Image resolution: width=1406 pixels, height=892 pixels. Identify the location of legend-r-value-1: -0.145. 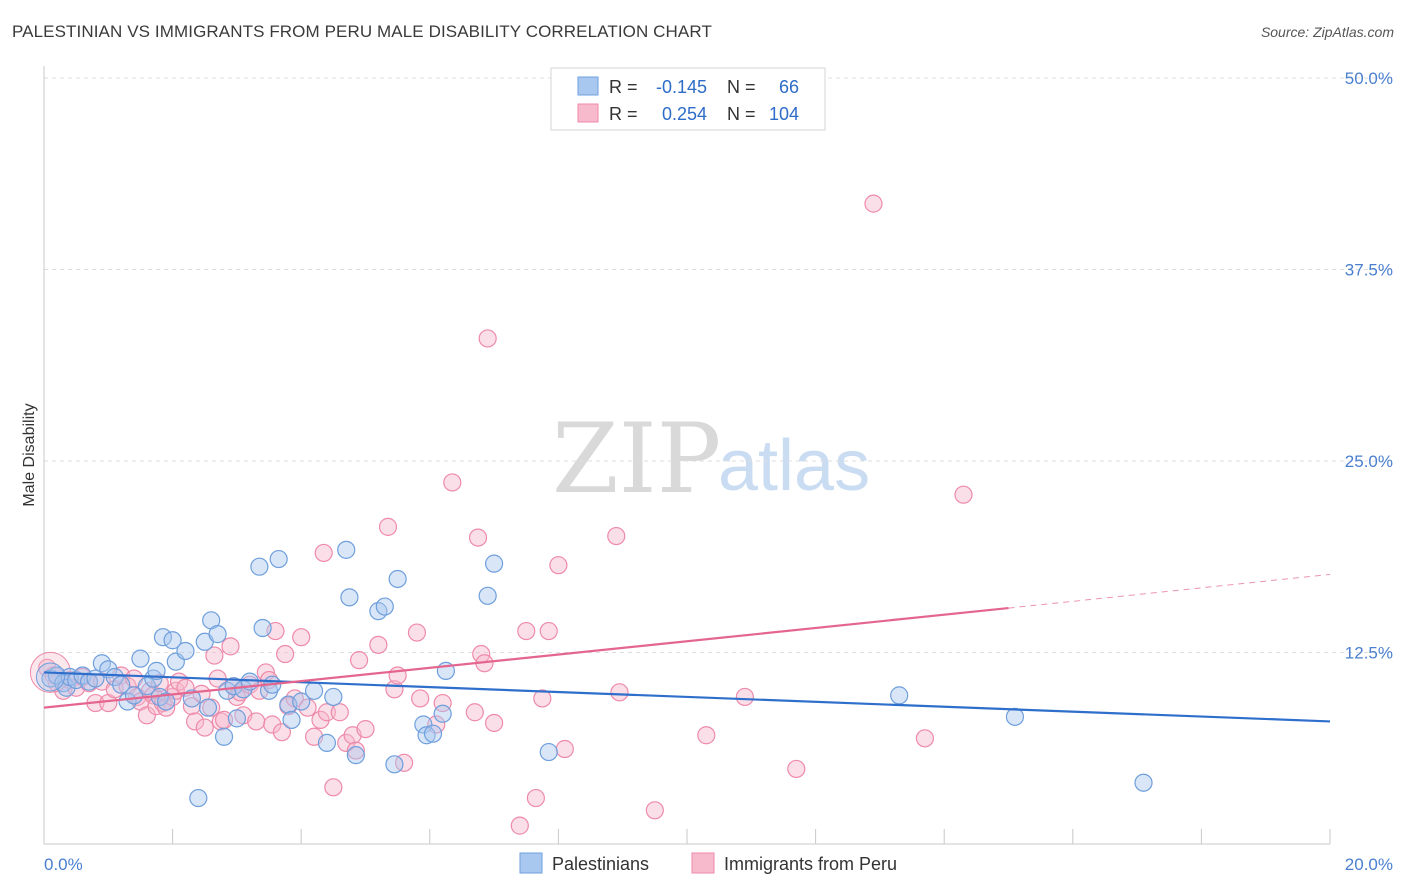
(681, 87).